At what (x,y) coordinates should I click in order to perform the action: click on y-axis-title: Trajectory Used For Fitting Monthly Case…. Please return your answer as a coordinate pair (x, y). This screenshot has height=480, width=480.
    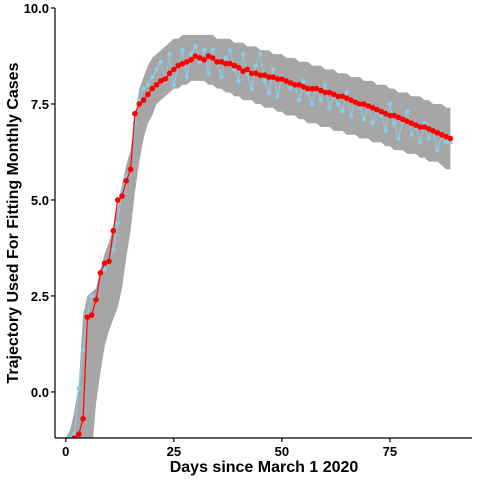
    Looking at the image, I should click on (13, 222).